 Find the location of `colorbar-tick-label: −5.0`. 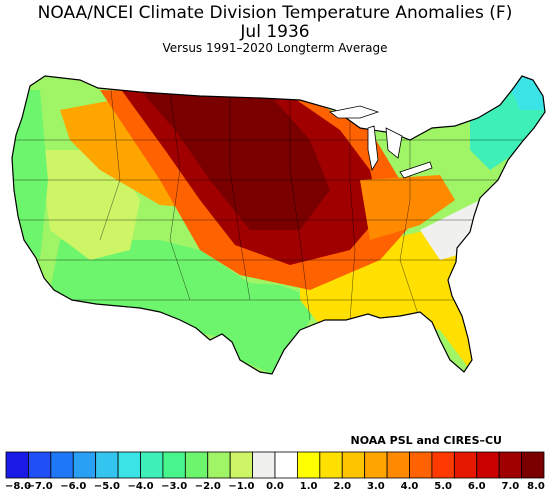

colorbar-tick-label: −5.0 is located at coordinates (107, 486).